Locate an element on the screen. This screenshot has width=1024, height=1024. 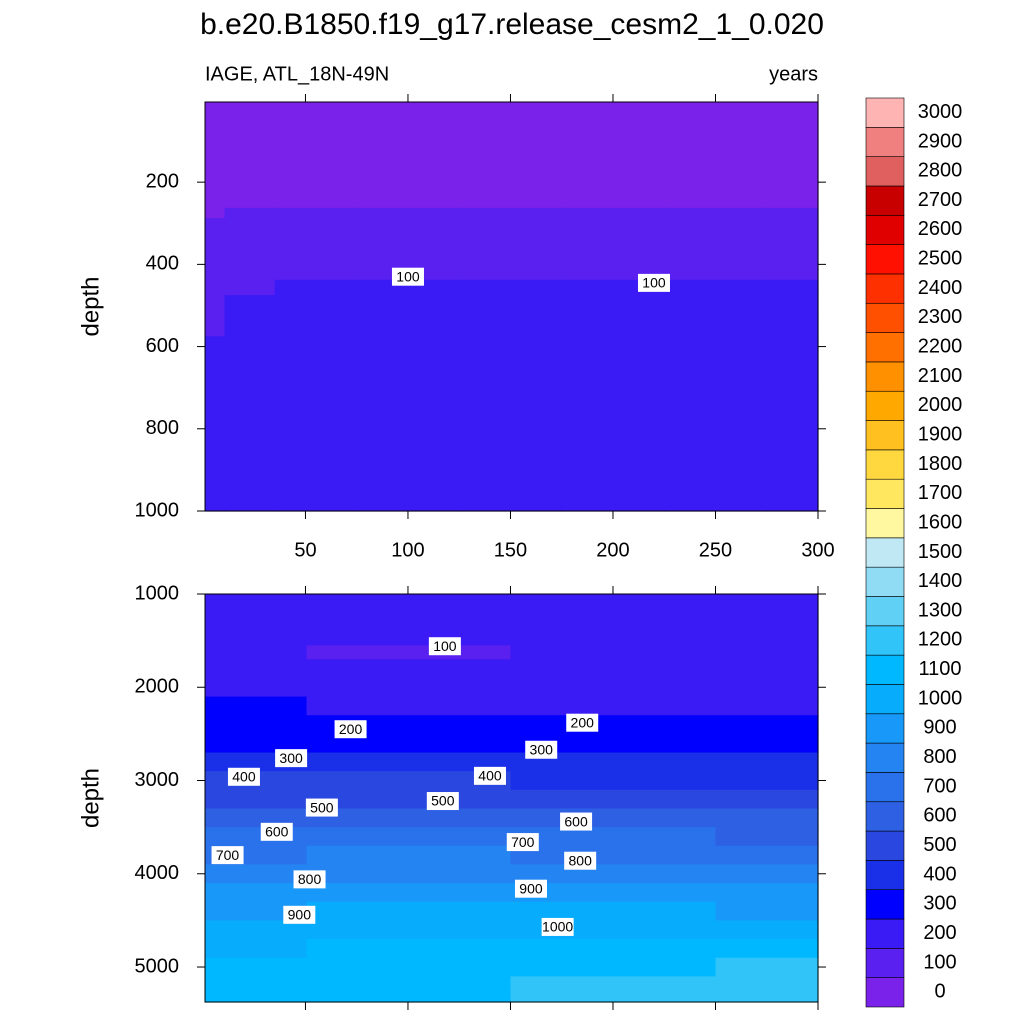
y-axis-label: depth is located at coordinates (90, 798).